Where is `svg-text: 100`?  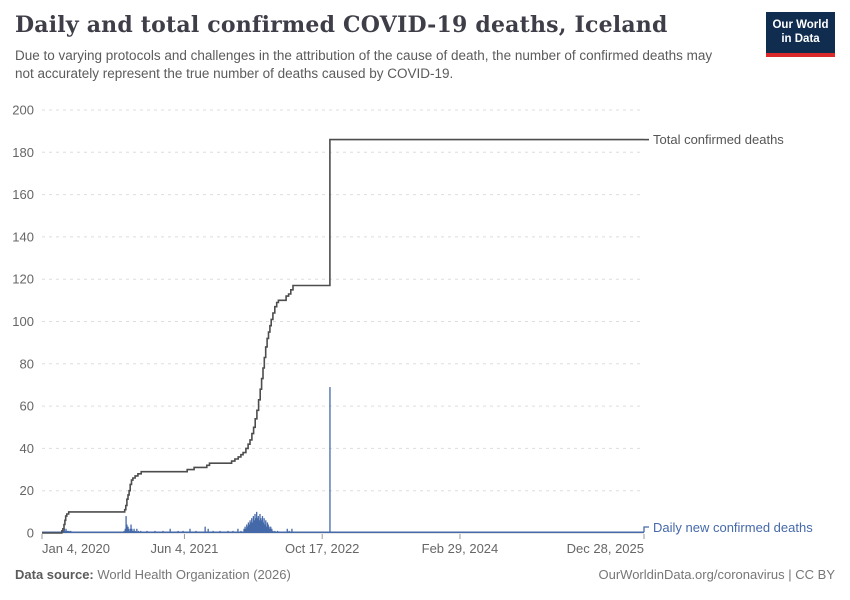
svg-text: 100 is located at coordinates (23, 321).